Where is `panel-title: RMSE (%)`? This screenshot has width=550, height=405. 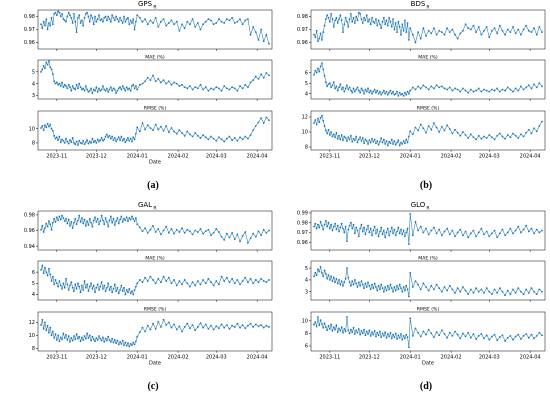 panel-title: RMSE (%) is located at coordinates (155, 109).